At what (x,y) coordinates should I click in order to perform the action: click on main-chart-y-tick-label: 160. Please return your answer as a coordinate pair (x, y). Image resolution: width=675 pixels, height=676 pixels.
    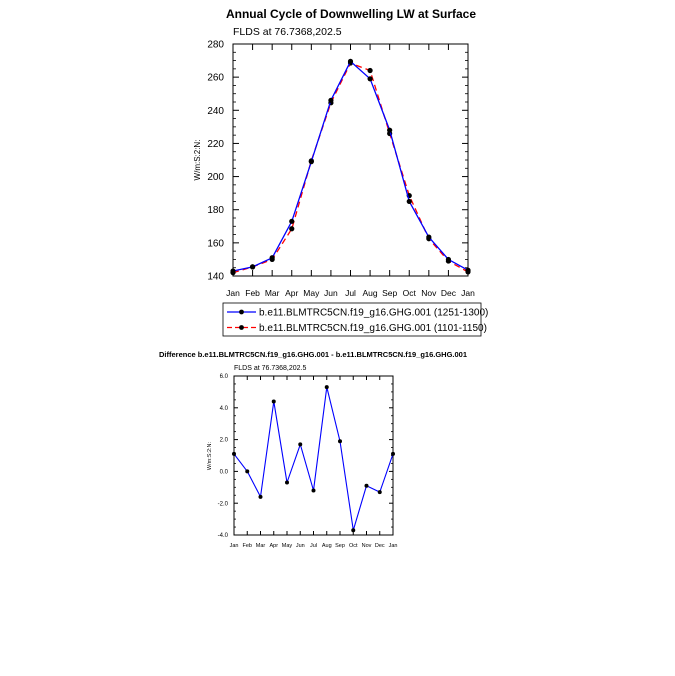
    Looking at the image, I should click on (215, 243).